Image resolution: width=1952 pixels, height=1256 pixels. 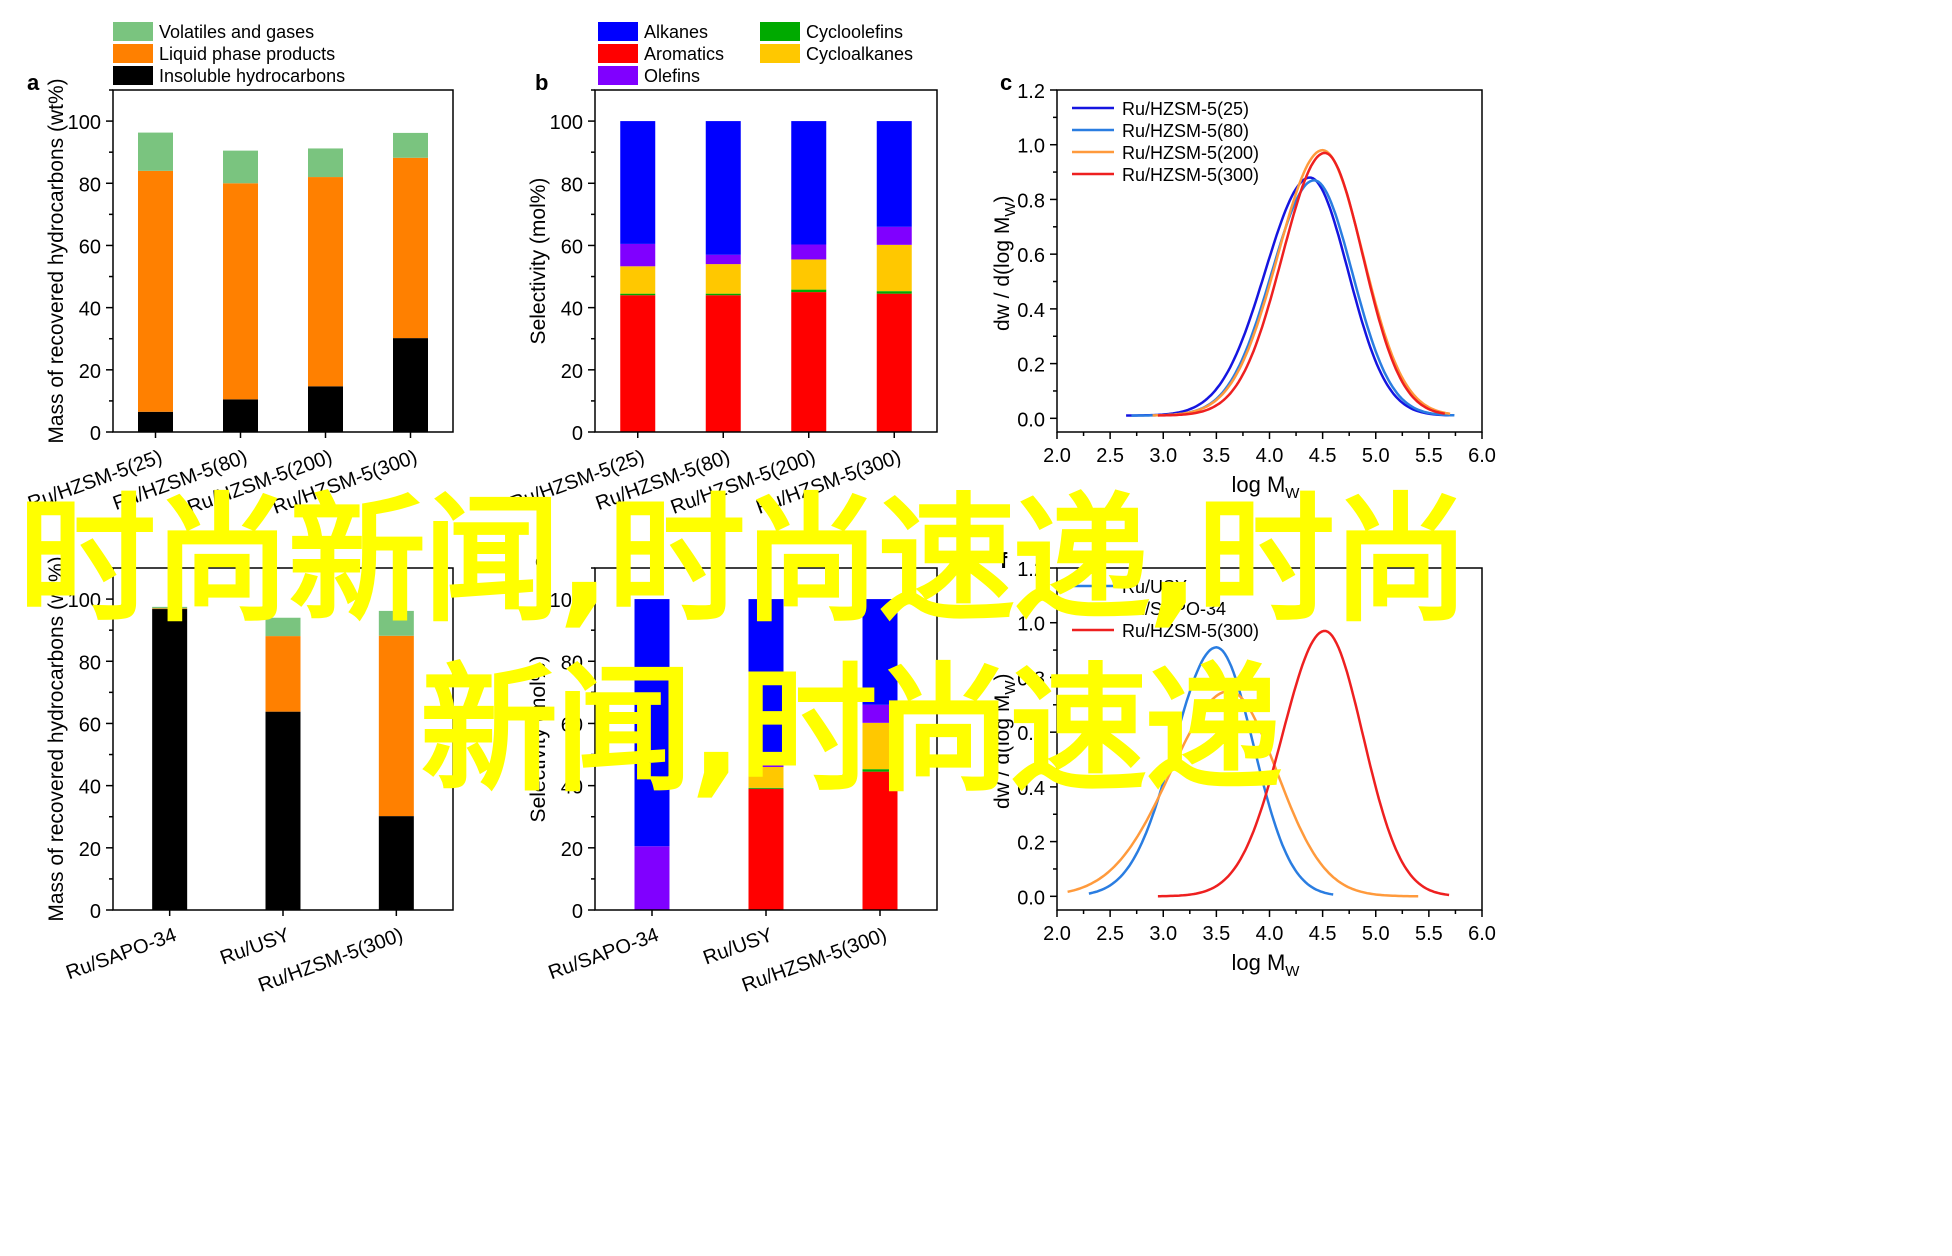 What do you see at coordinates (672, 76) in the screenshot?
I see `legend-label: Olefins` at bounding box center [672, 76].